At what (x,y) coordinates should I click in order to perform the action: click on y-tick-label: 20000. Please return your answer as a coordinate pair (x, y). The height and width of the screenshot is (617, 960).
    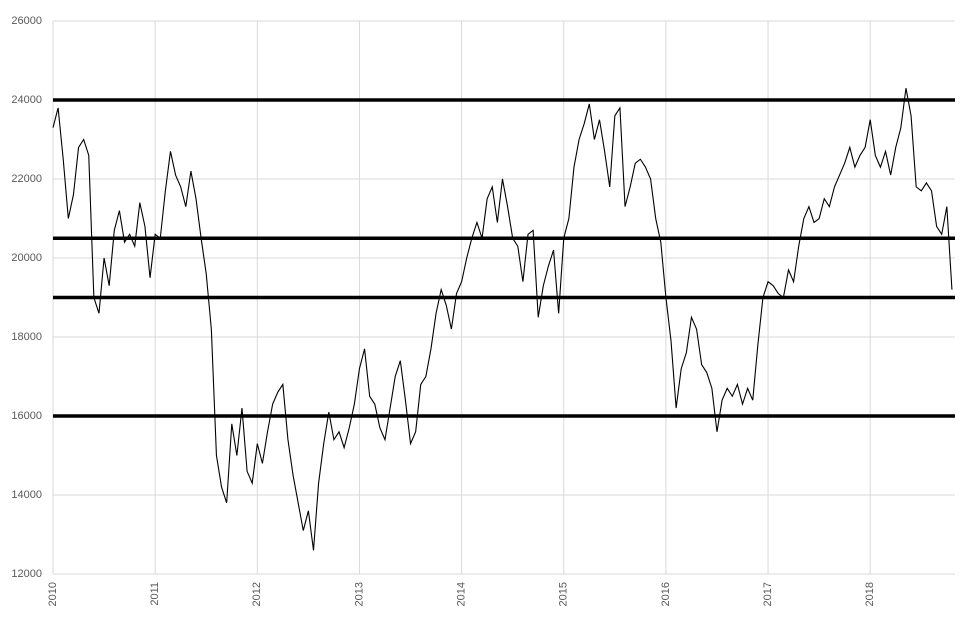
    Looking at the image, I should click on (26, 258).